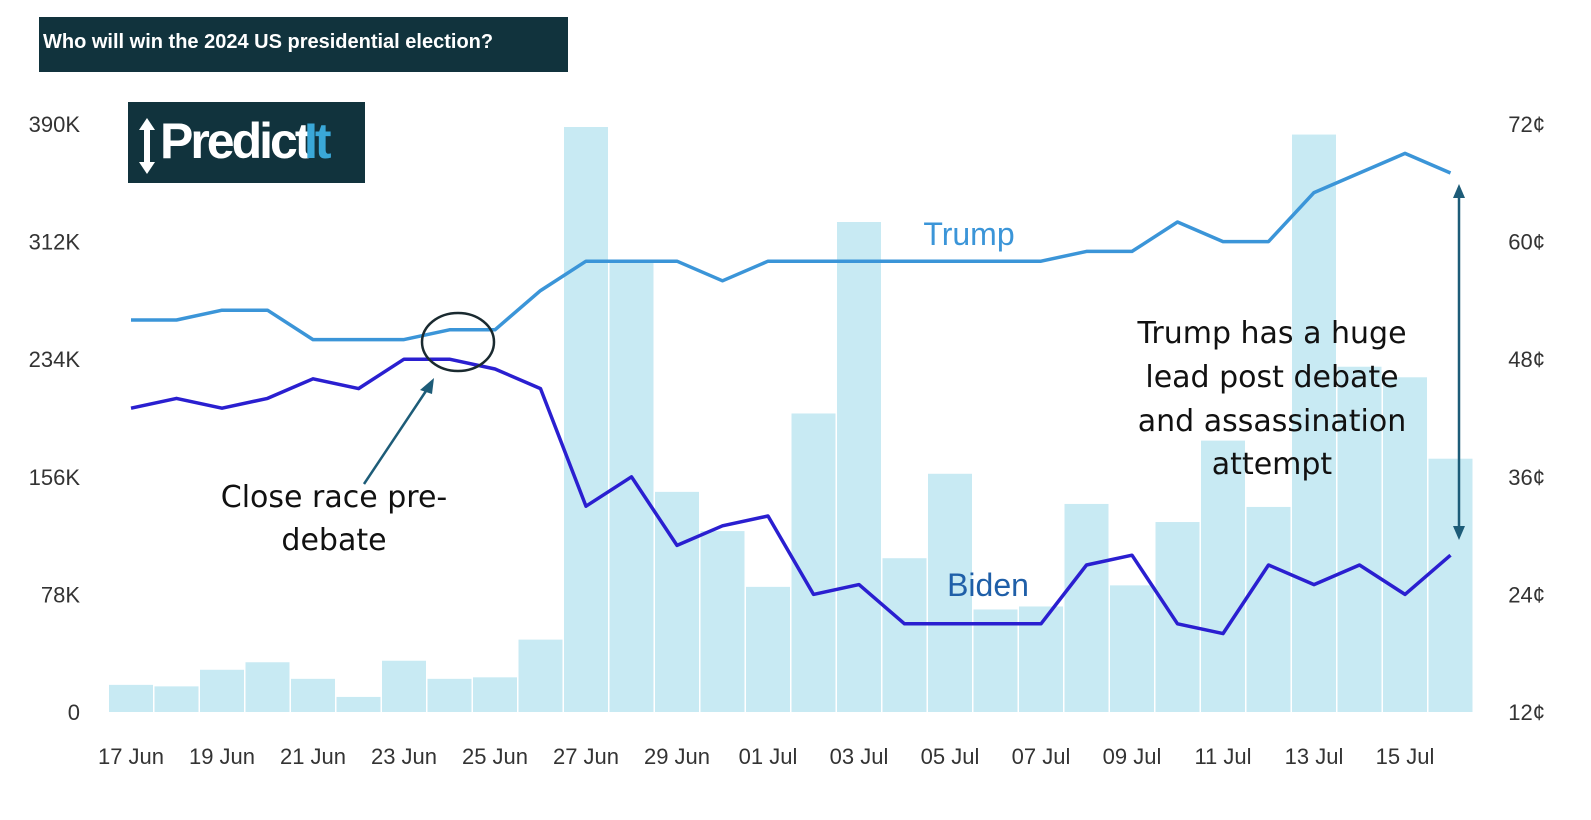 Image resolution: width=1591 pixels, height=820 pixels. I want to click on x-axis-tick-label: 07 Jul, so click(1041, 756).